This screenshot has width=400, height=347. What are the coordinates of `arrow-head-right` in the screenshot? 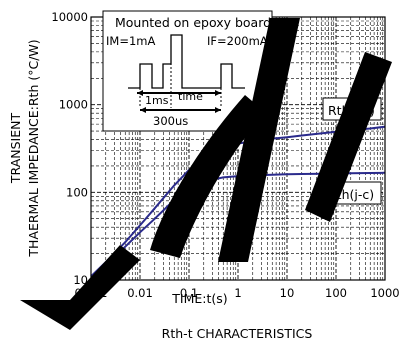 It's located at (218, 93).